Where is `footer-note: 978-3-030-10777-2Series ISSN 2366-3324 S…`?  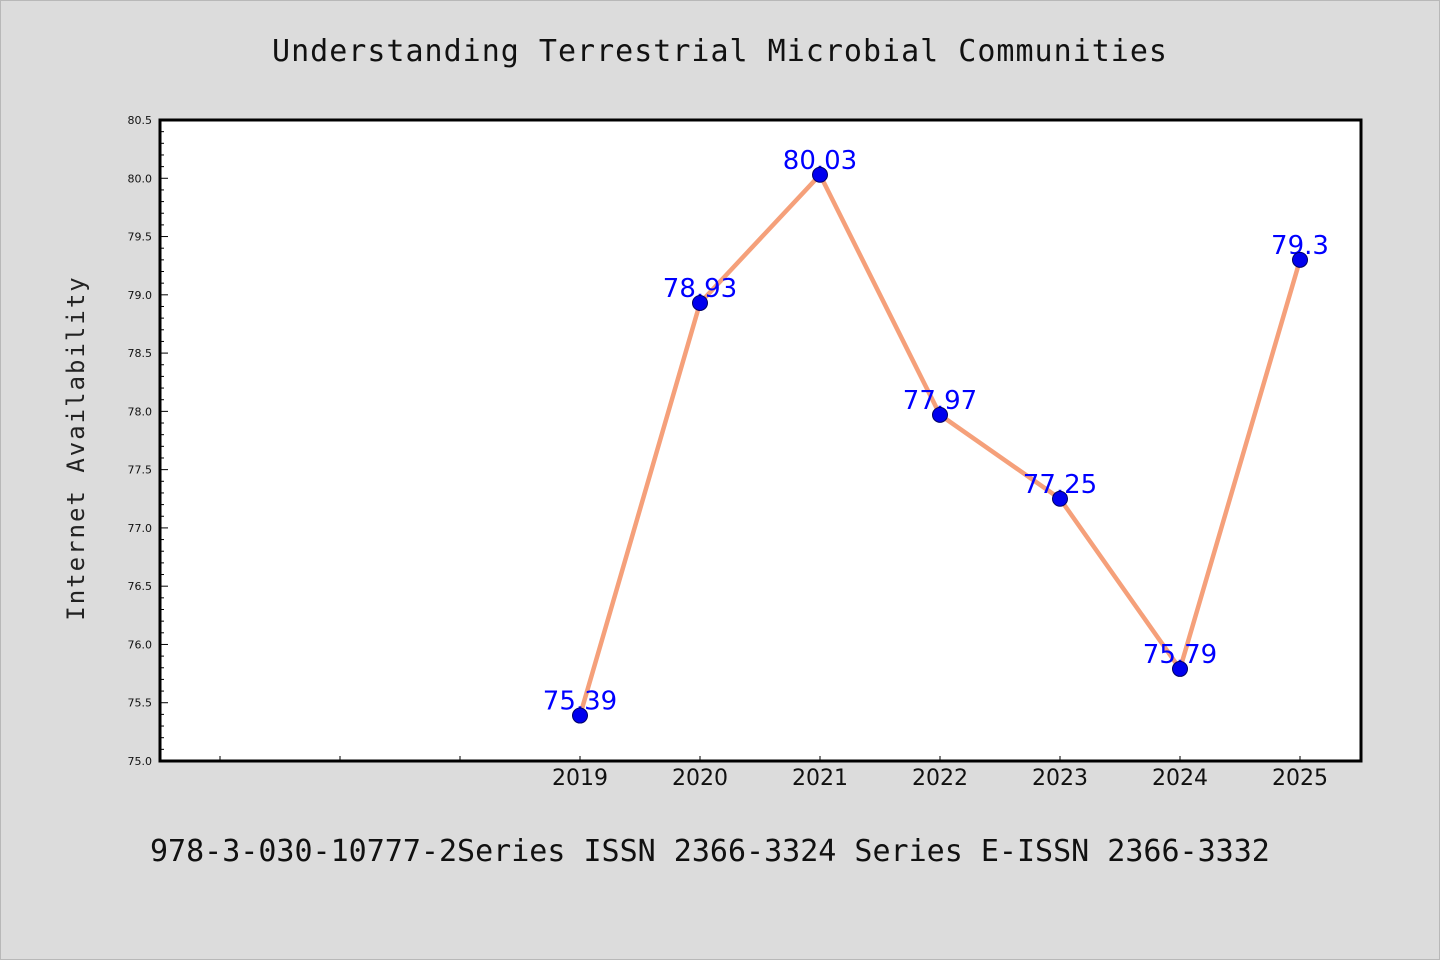 footer-note: 978-3-030-10777-2Series ISSN 2366-3324 S… is located at coordinates (710, 851).